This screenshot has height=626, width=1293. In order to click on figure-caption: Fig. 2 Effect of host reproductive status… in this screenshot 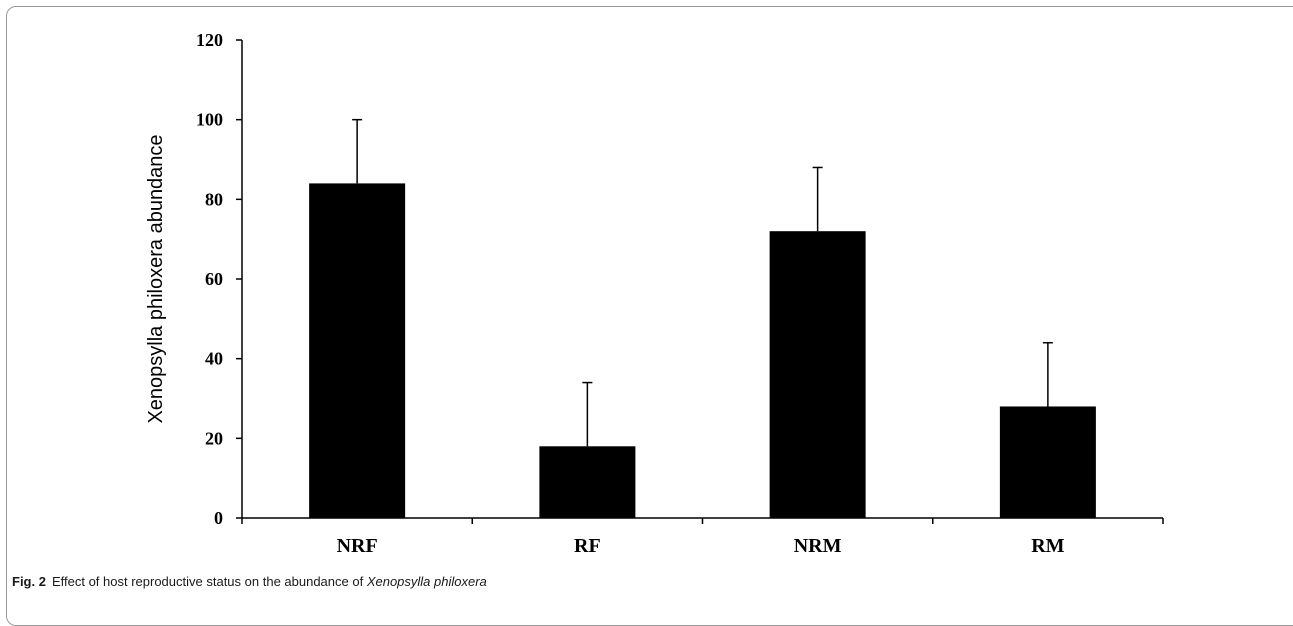, I will do `click(249, 581)`.